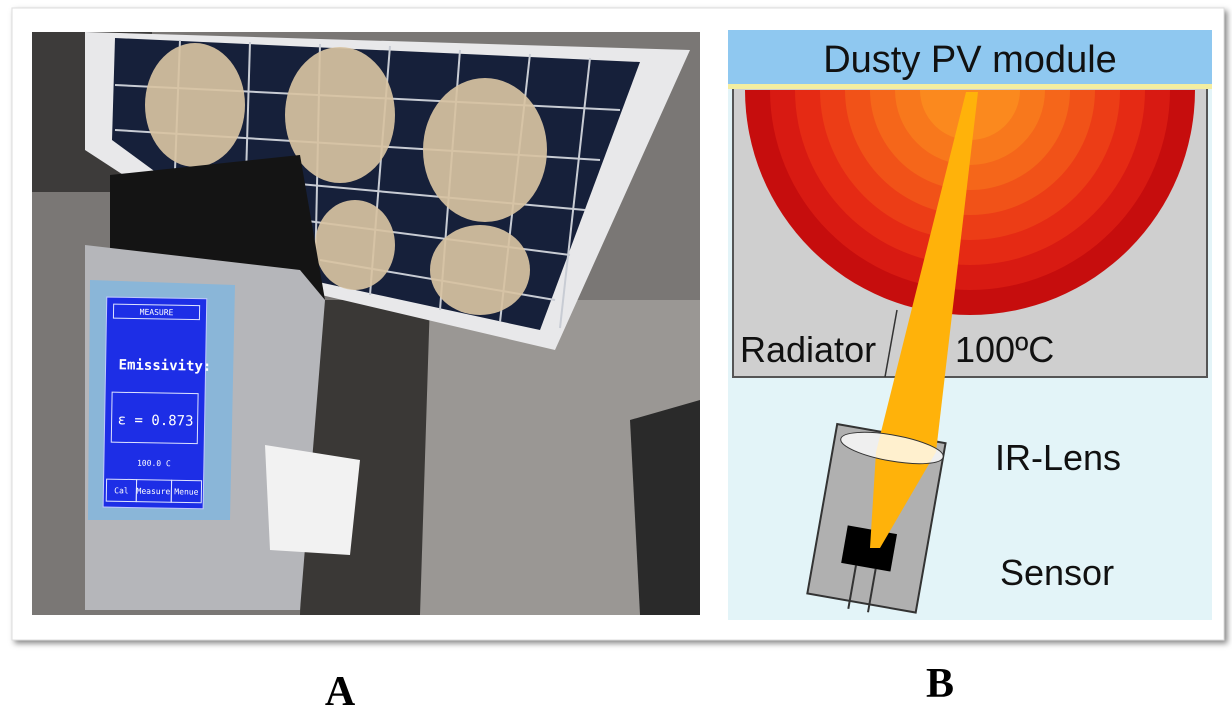 This screenshot has width=1232, height=706. What do you see at coordinates (970, 60) in the screenshot?
I see `module-label: Dusty PV module` at bounding box center [970, 60].